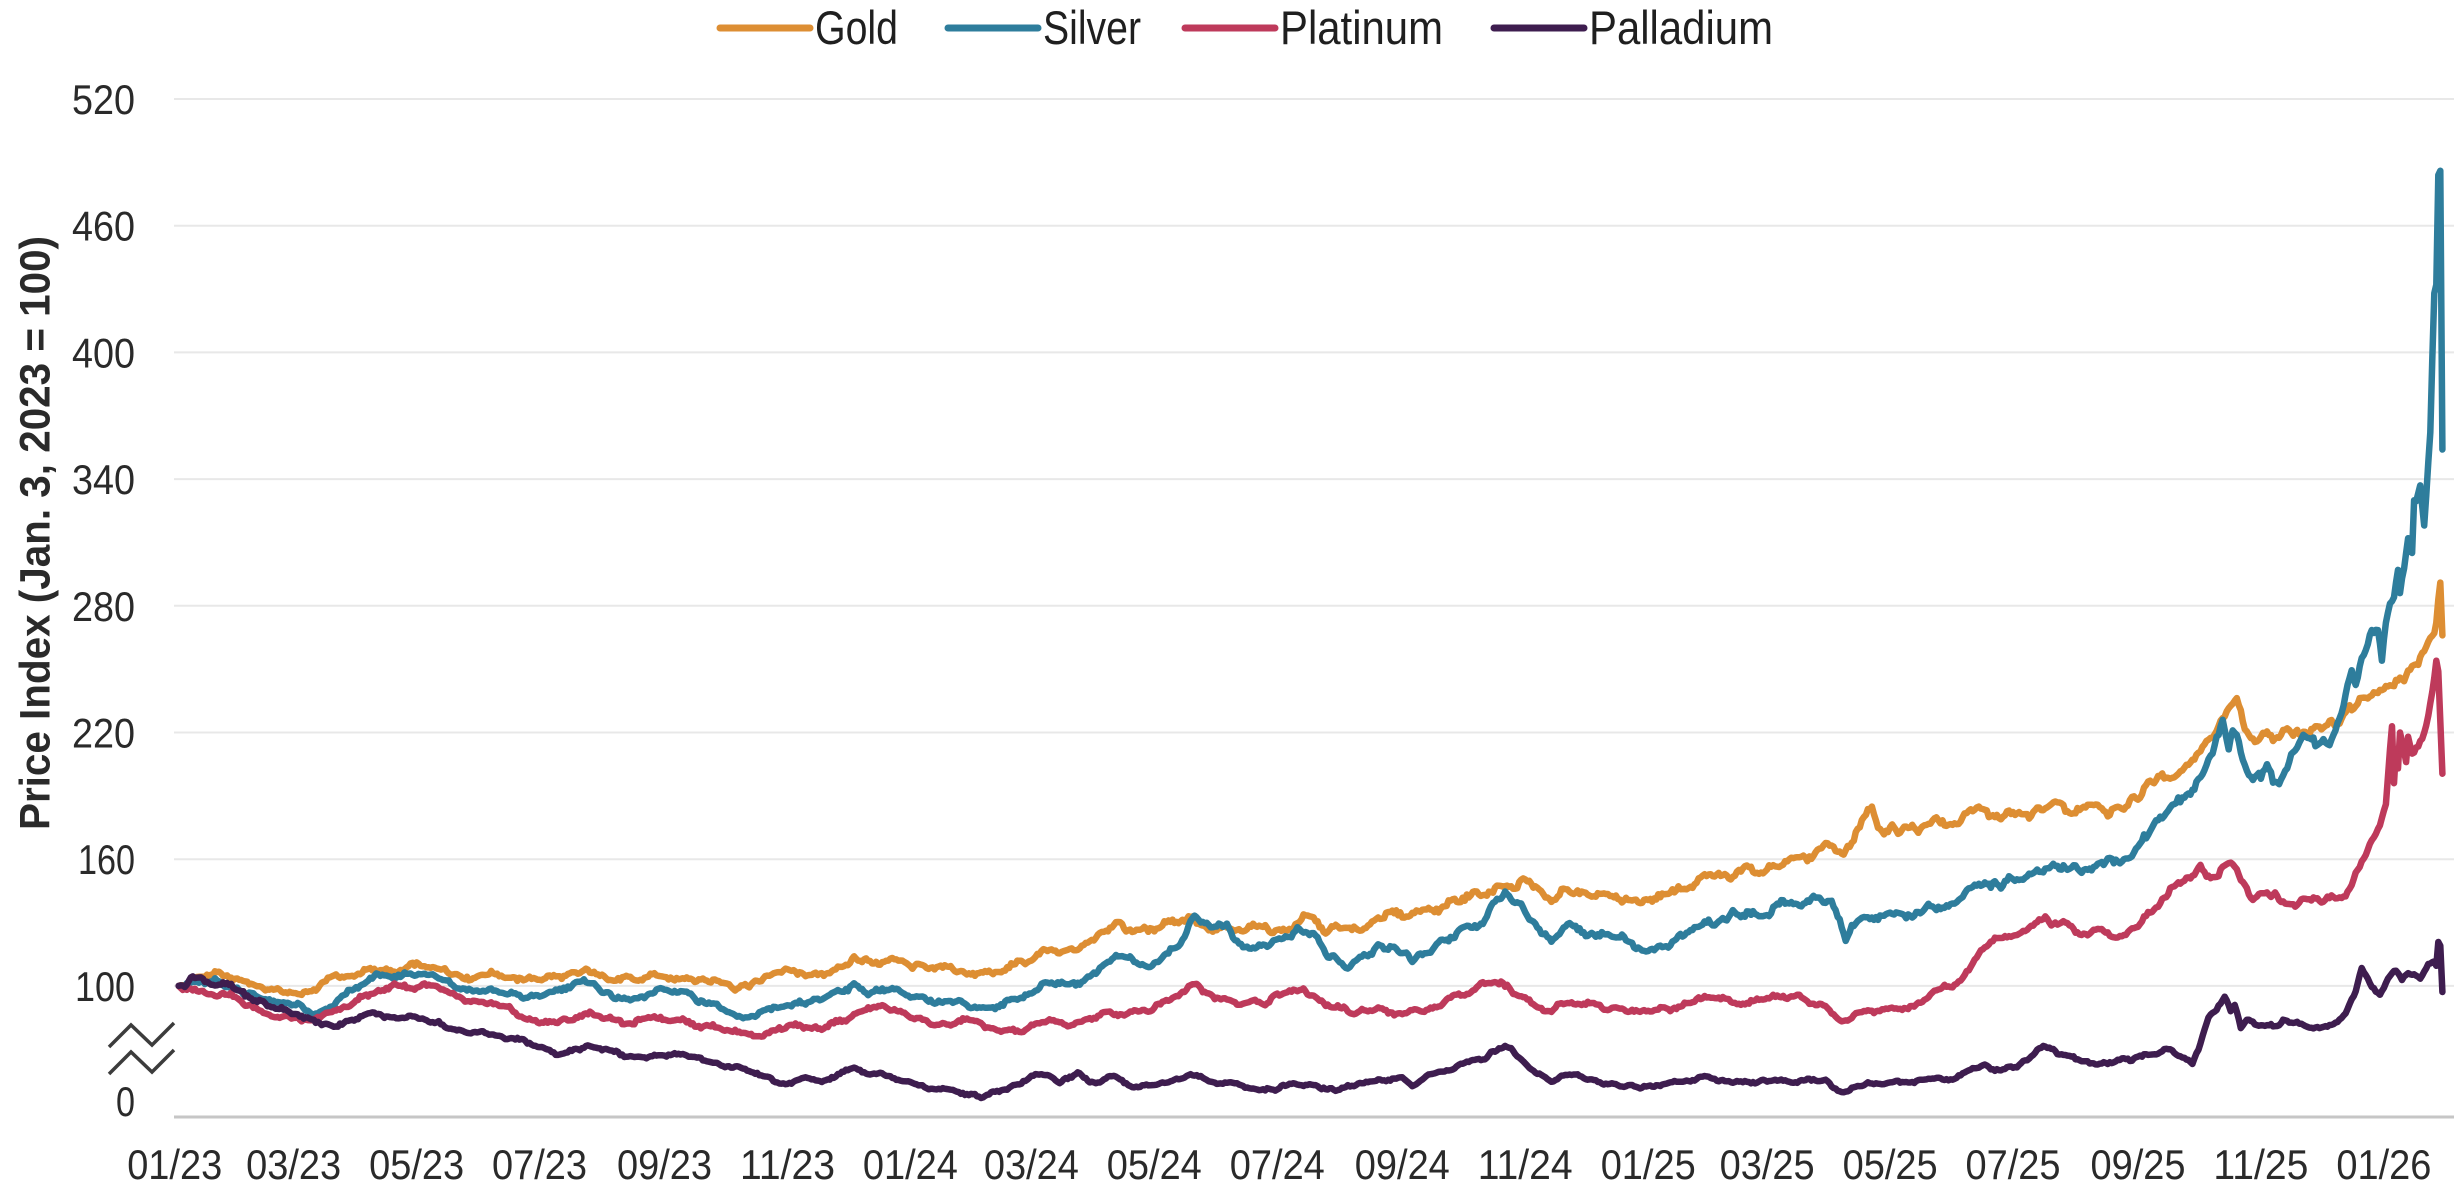  Describe the element at coordinates (103, 352) in the screenshot. I see `svg-text: 400` at that location.